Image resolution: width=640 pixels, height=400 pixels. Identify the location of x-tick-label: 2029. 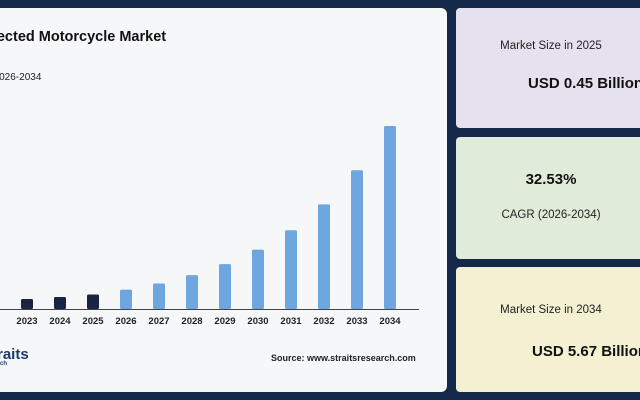
(224, 321).